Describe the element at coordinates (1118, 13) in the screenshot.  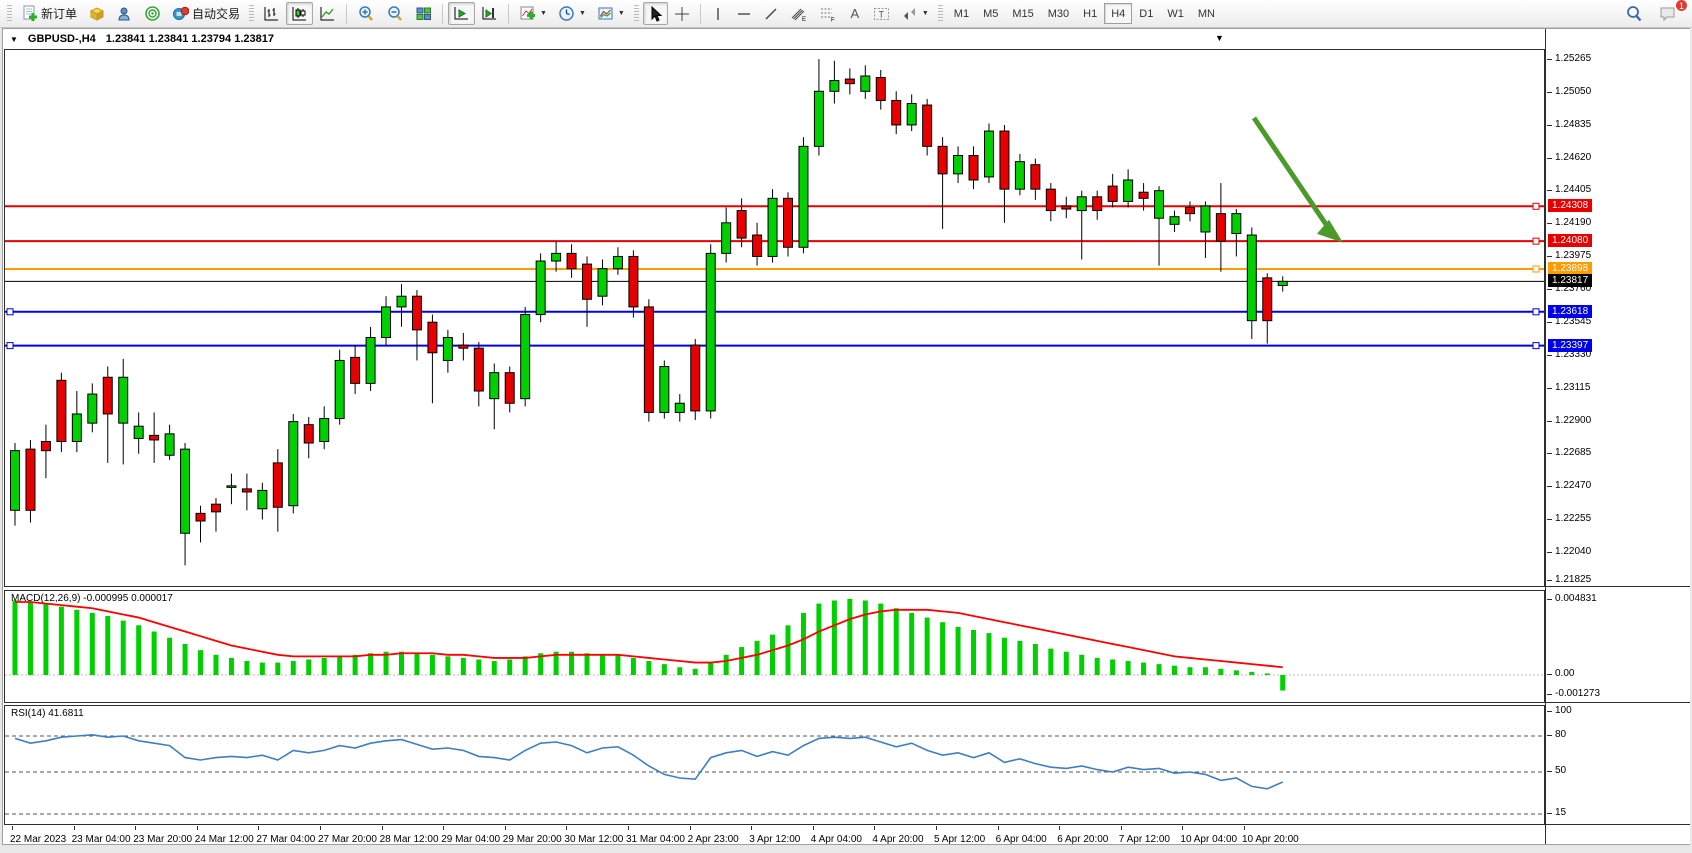
I see `timeframe-button-h4: H4` at that location.